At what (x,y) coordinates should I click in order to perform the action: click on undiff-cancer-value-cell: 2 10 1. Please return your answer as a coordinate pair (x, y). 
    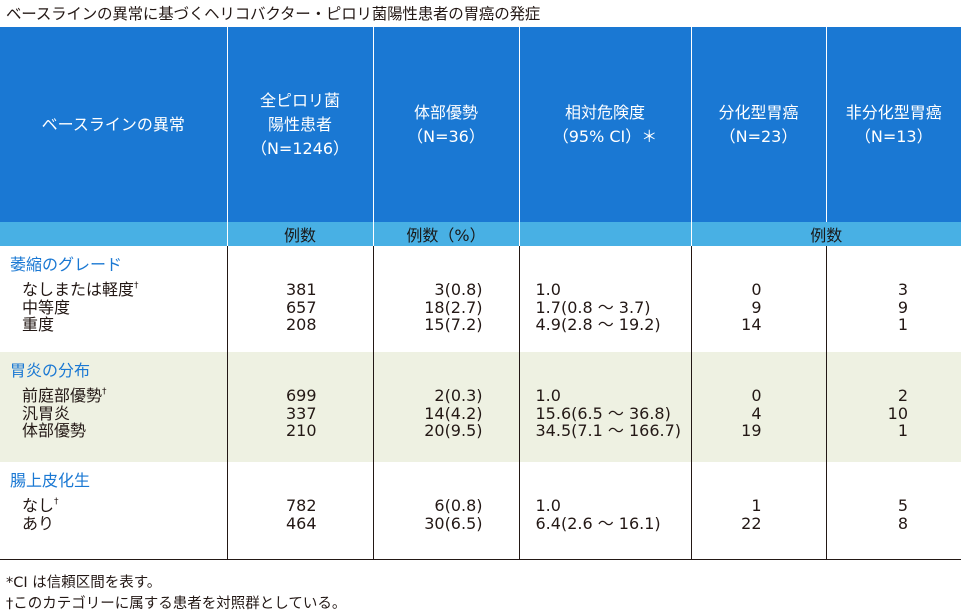
    Looking at the image, I should click on (893, 407).